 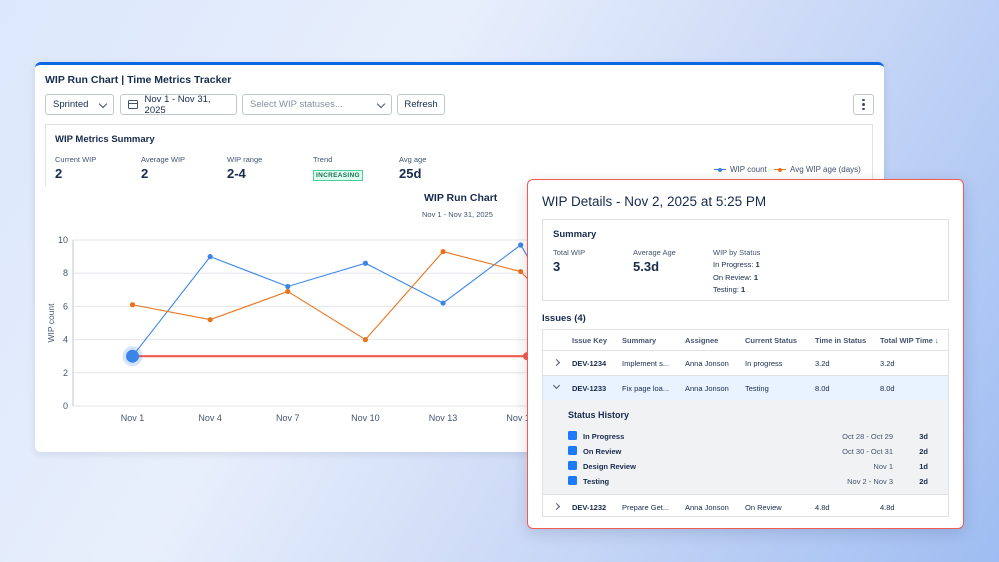 What do you see at coordinates (210, 418) in the screenshot?
I see `x-tick-label: Nov 4` at bounding box center [210, 418].